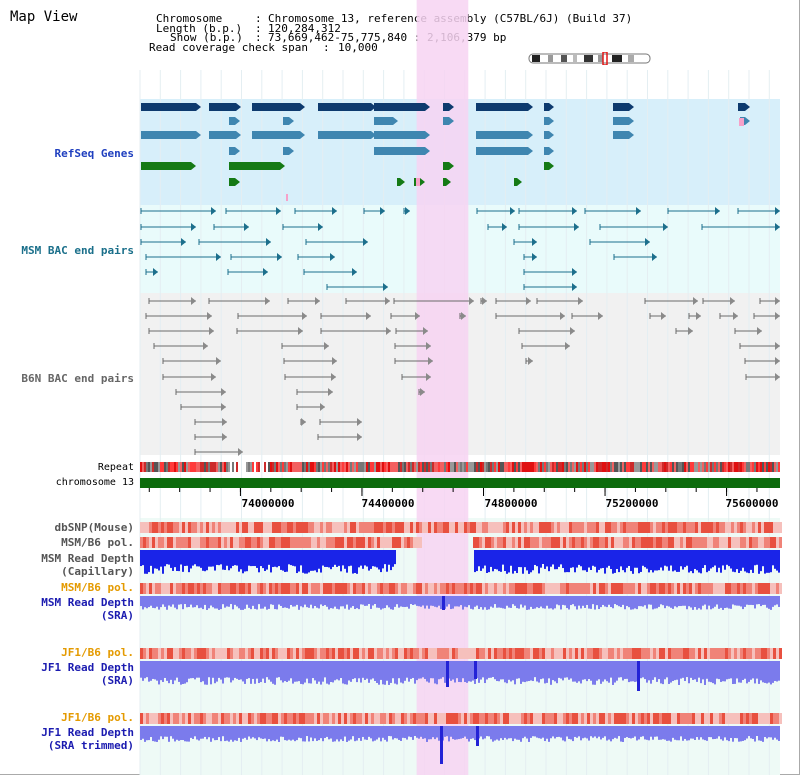 The image size is (800, 775). What do you see at coordinates (567, 346) in the screenshot?
I see `b6n-bac-arrow` at bounding box center [567, 346].